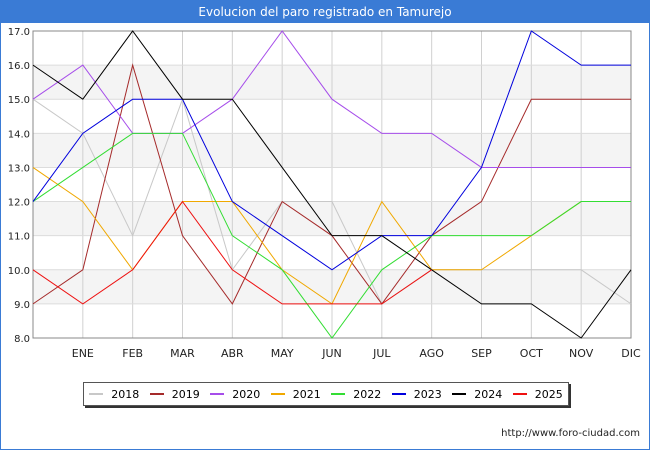 Image resolution: width=650 pixels, height=451 pixels. Describe the element at coordinates (19, 271) in the screenshot. I see `y-tick-label: 10.0` at that location.